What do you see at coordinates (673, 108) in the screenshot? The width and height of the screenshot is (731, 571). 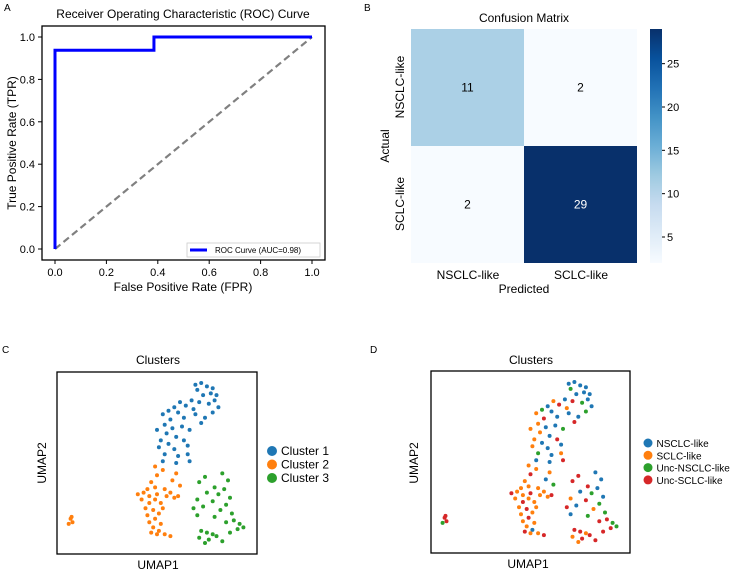 I see `cm-colorbar-label: 20` at bounding box center [673, 108].